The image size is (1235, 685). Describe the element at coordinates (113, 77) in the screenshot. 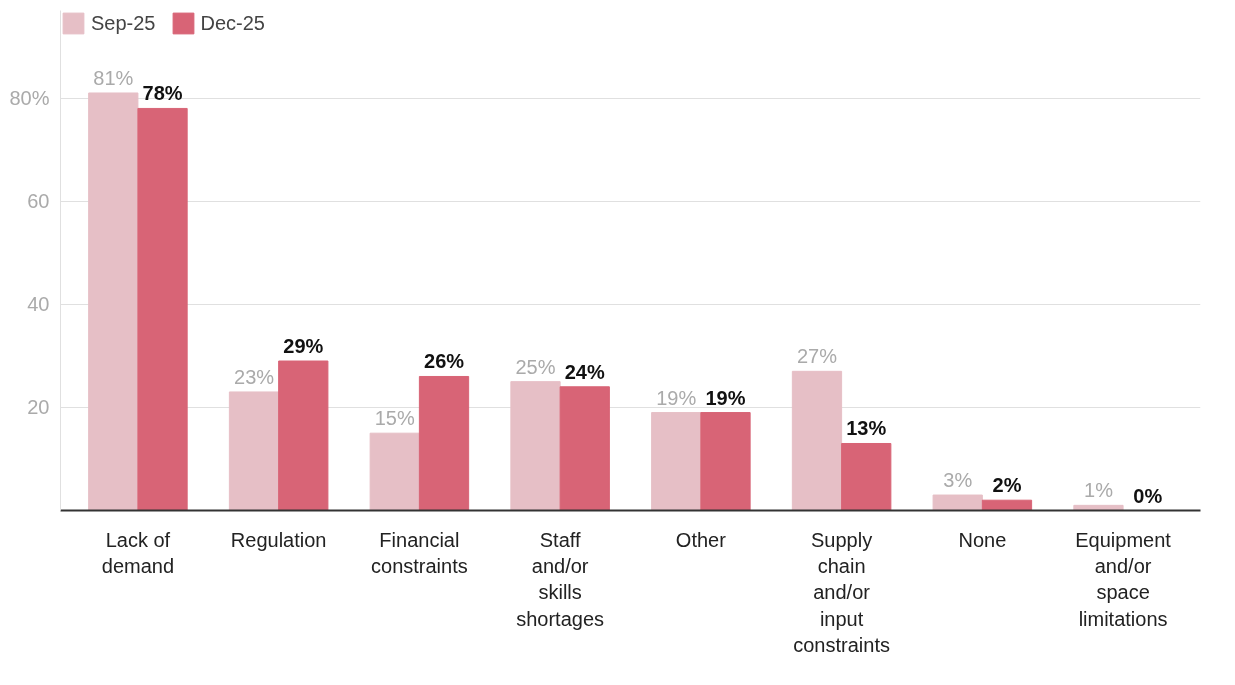

I see `data-label: 81%` at that location.